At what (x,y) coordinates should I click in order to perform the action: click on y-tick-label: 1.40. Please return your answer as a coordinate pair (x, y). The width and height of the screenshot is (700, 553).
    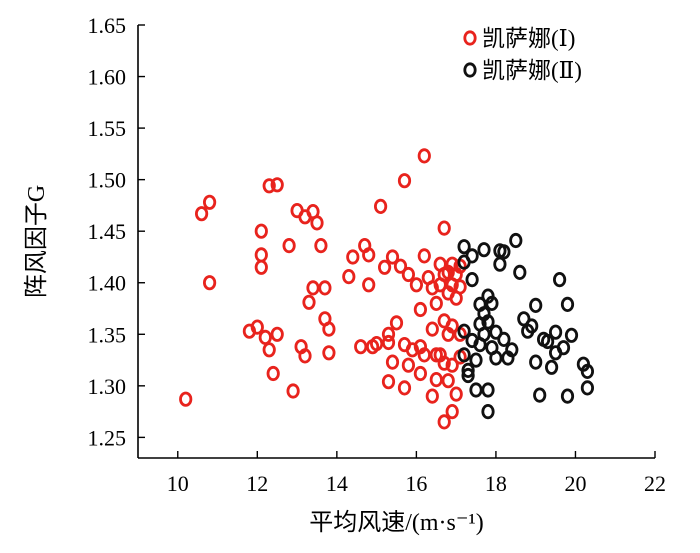
    Looking at the image, I should click on (107, 283).